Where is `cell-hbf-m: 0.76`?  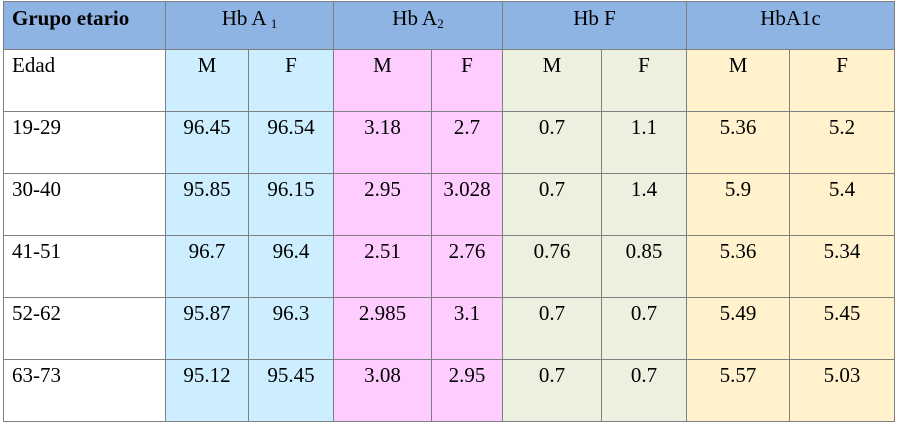 cell-hbf-m: 0.76 is located at coordinates (552, 266).